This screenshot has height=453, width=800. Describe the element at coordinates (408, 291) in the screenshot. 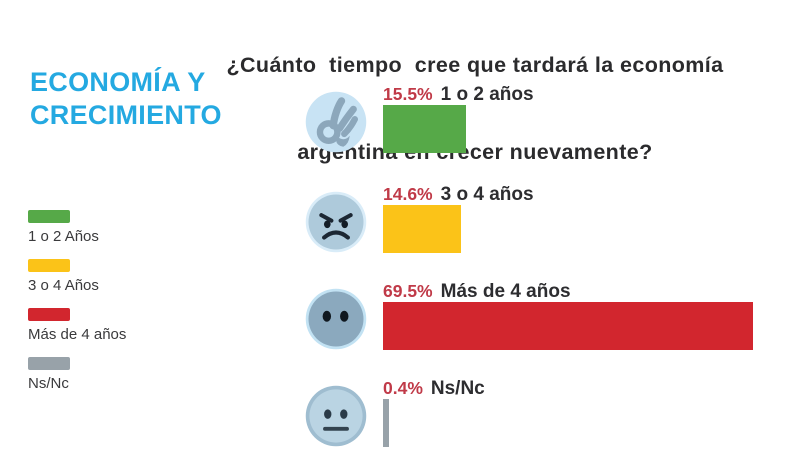

I see `bar-percent: 69.5%` at that location.